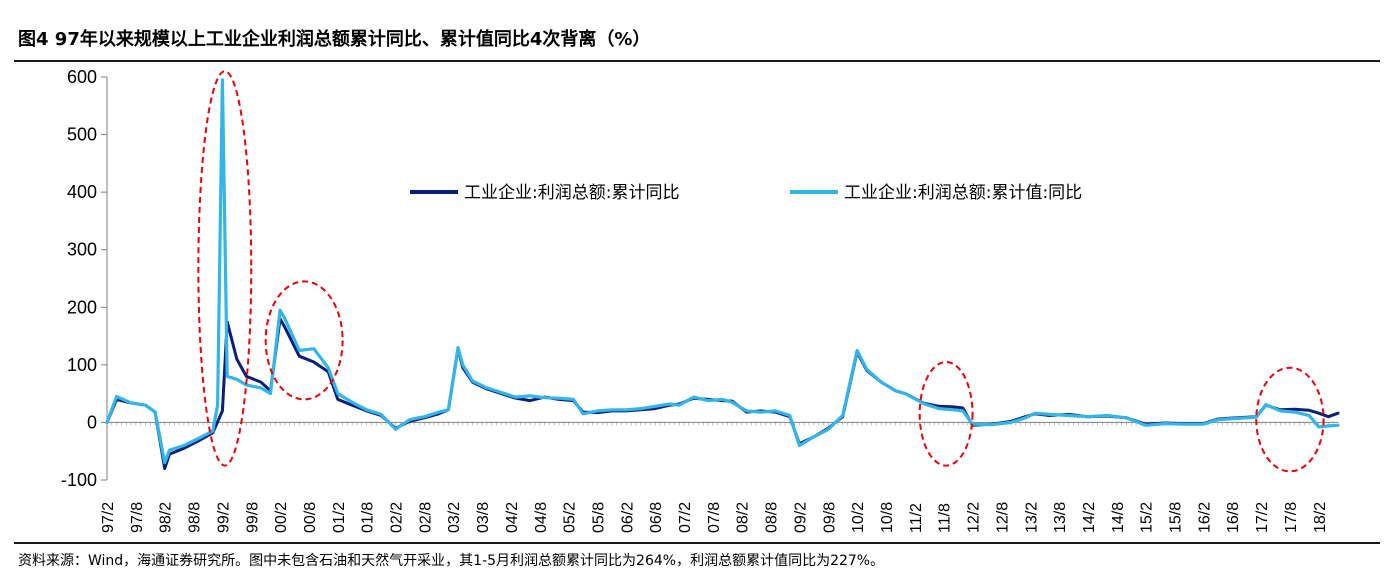 This screenshot has width=1400, height=585. What do you see at coordinates (746, 193) in the screenshot?
I see `legend: 工业企业:利润总额:累计同比 工业企业:利润总额:累计值:同比` at bounding box center [746, 193].